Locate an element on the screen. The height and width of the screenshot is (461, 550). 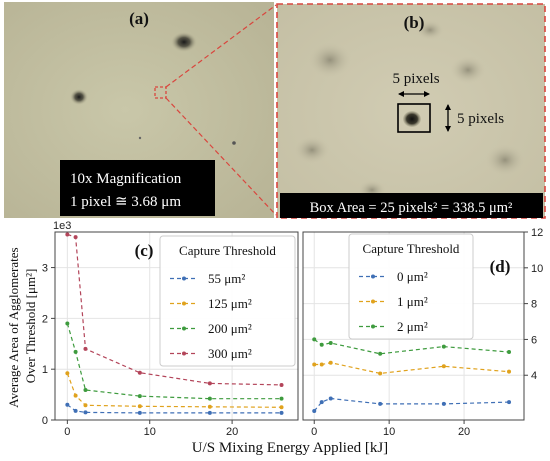
x-tick-label: 20 is located at coordinates (232, 432).